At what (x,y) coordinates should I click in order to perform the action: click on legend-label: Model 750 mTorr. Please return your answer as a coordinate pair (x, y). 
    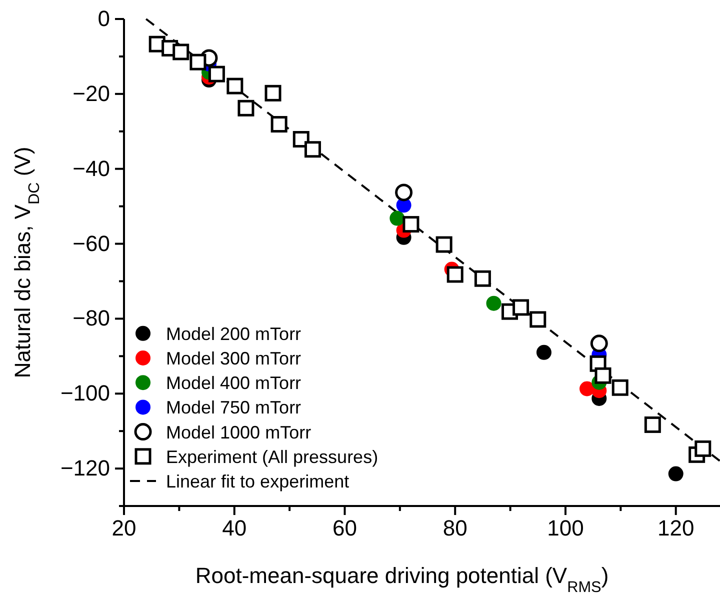
    Looking at the image, I should click on (234, 408).